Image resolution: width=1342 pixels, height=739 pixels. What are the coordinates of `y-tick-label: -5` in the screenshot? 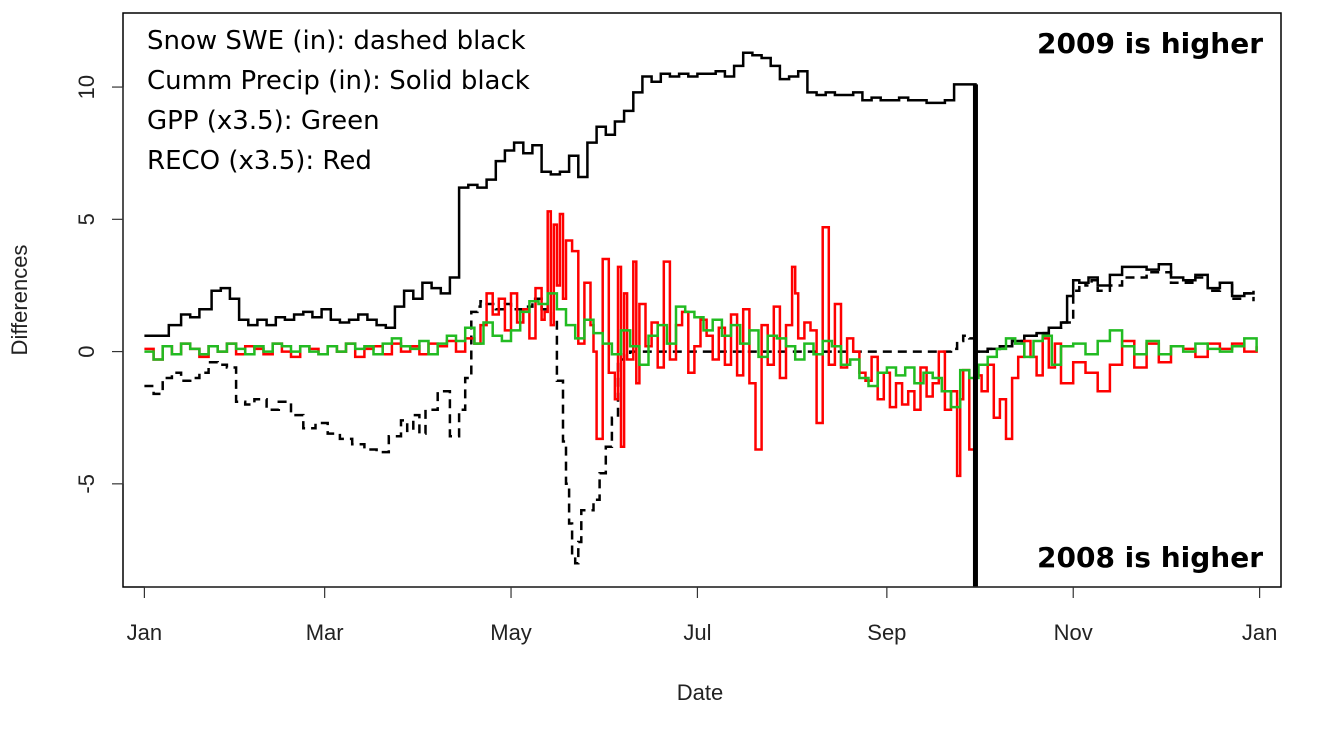 It's located at (86, 484).